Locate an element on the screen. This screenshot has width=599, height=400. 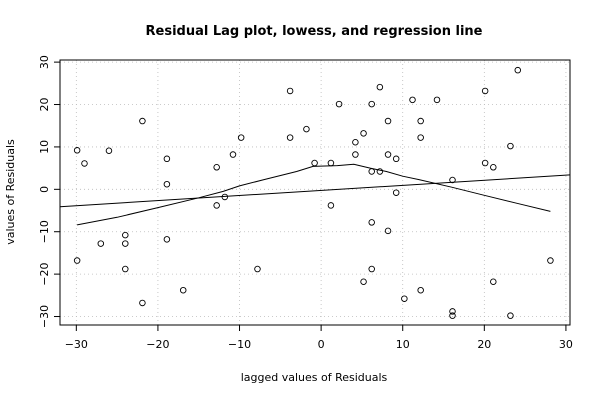
y-axis-label: values of Residuals is located at coordinates (10, 192).